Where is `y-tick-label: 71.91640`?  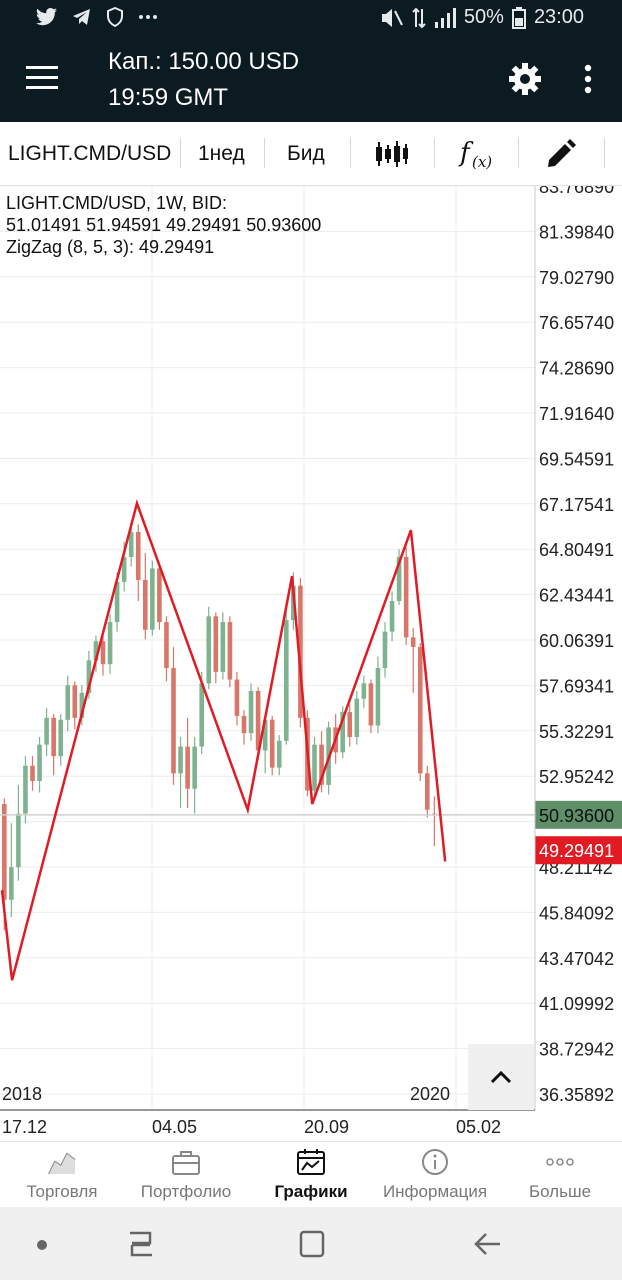 y-tick-label: 71.91640 is located at coordinates (576, 414).